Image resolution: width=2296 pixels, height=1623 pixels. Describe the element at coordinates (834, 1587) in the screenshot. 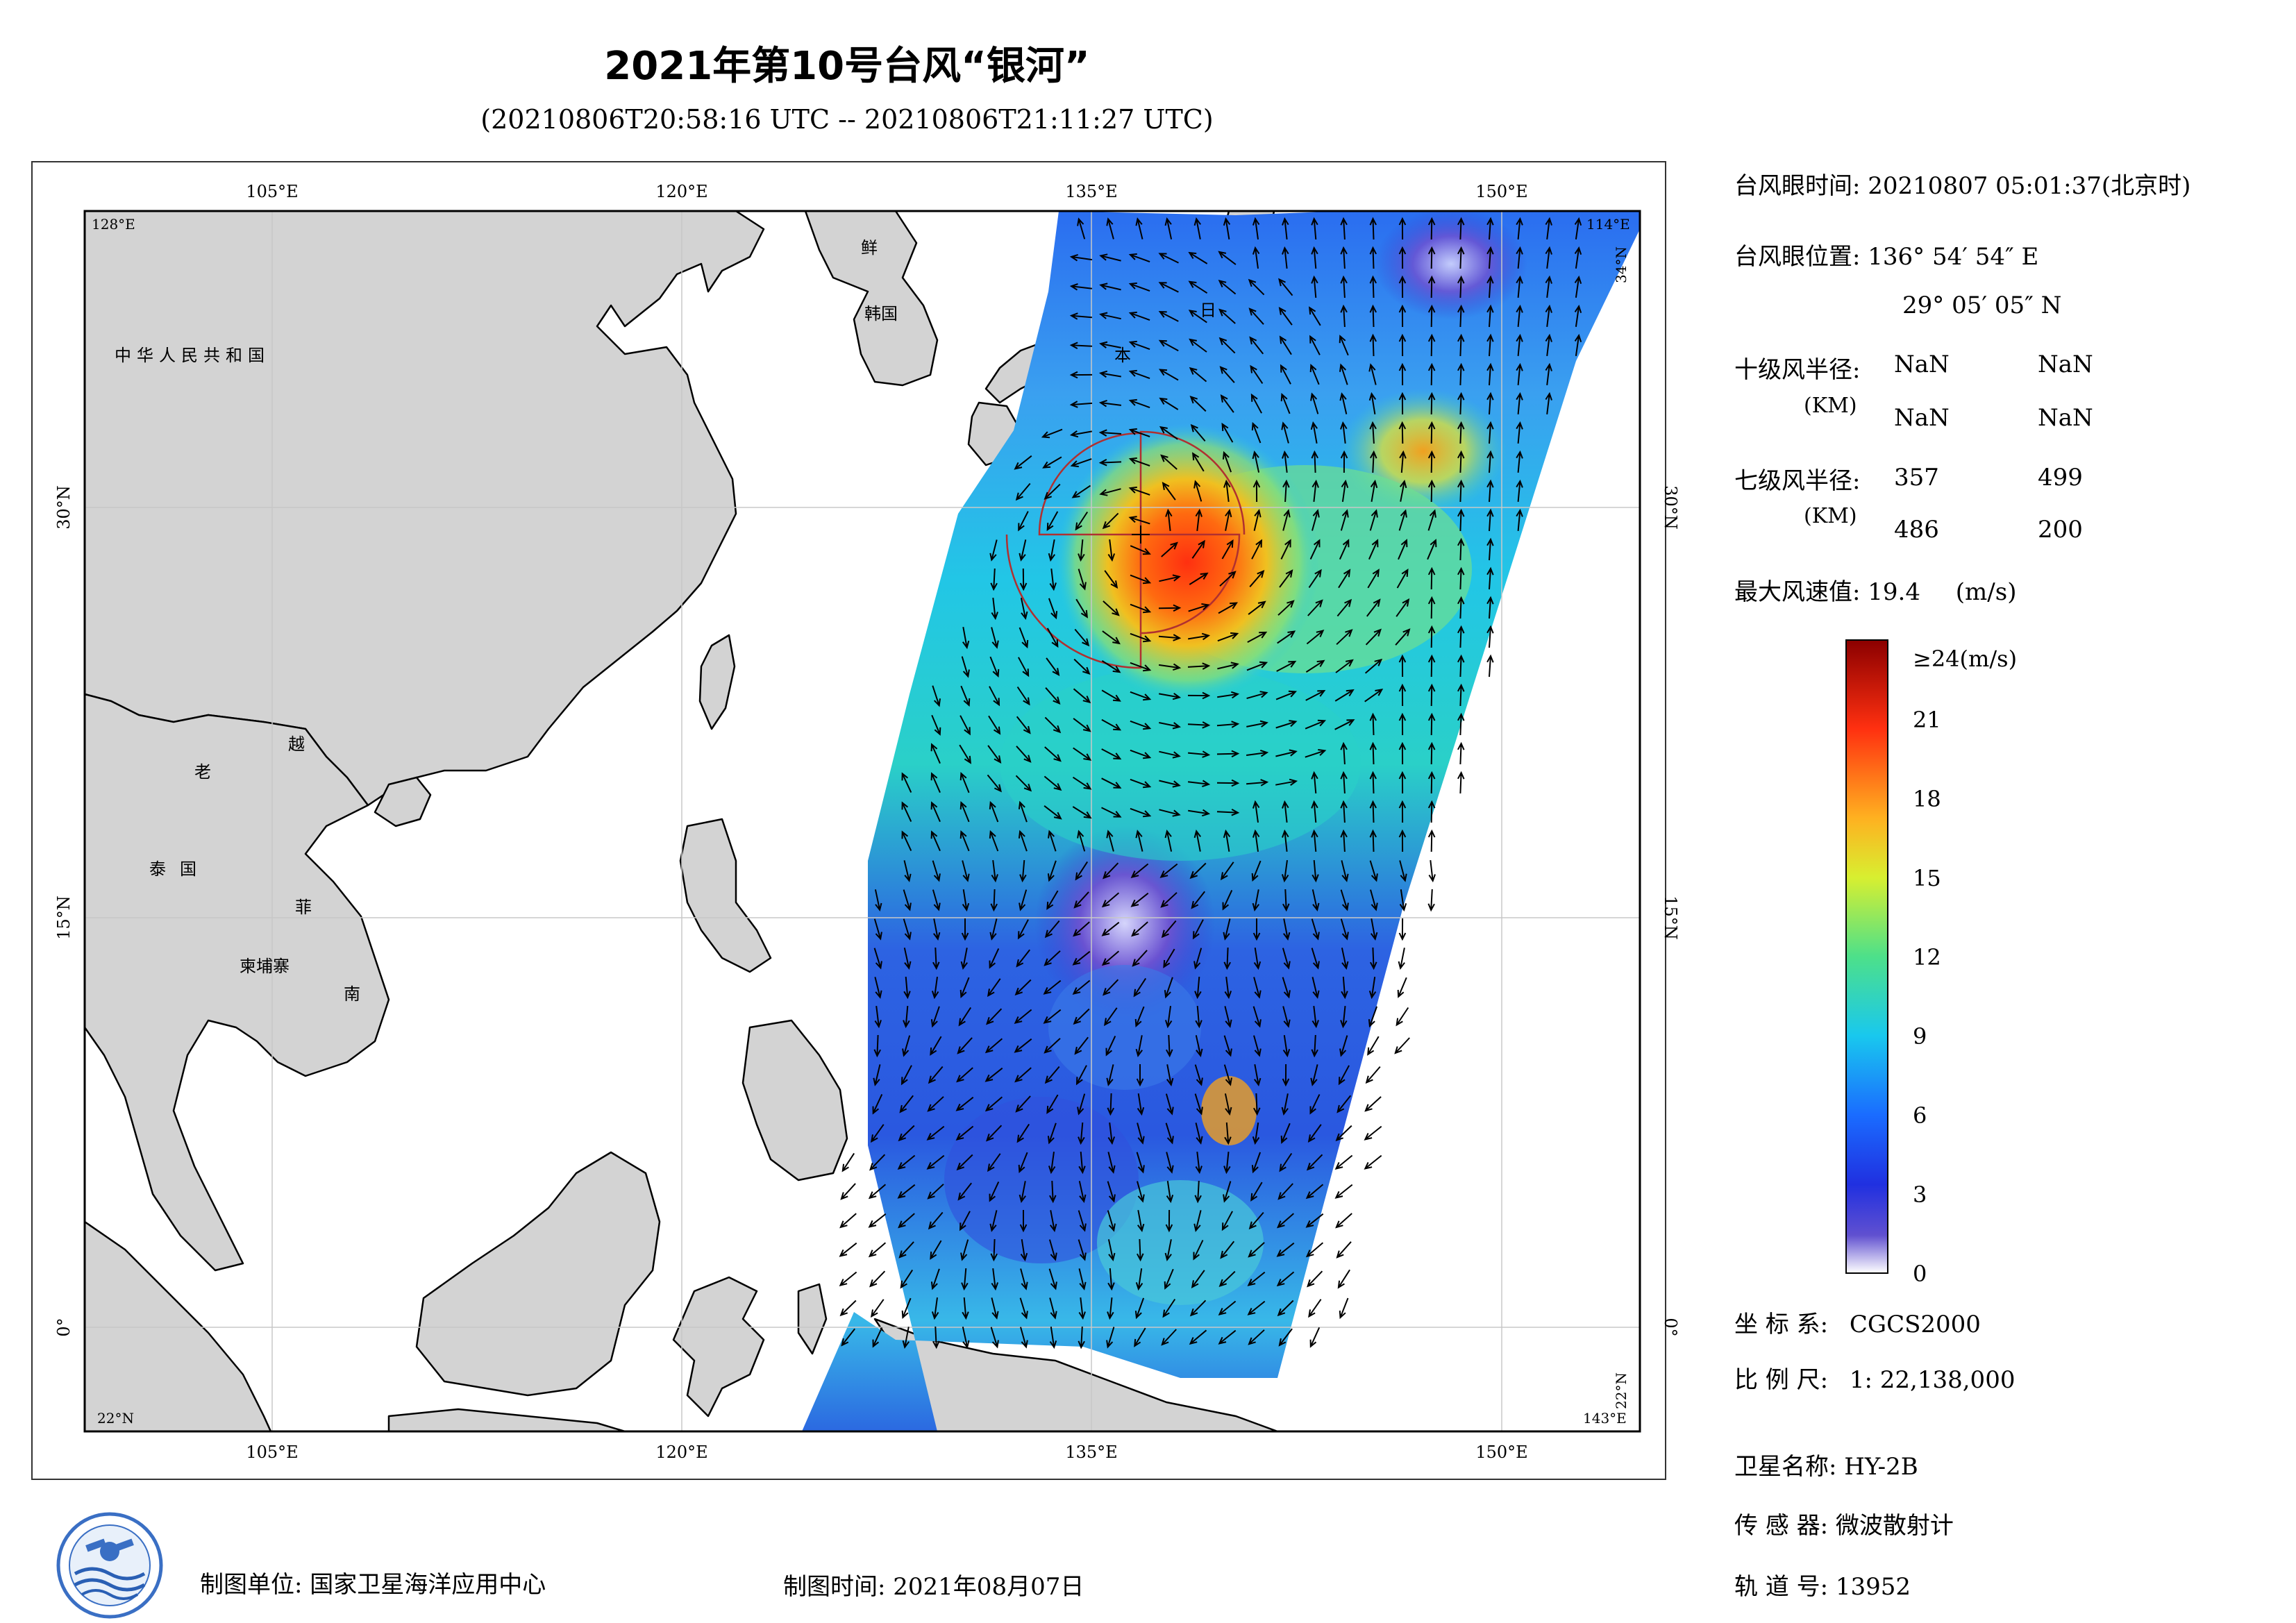

I see `map-time-label: 制图时间:` at that location.